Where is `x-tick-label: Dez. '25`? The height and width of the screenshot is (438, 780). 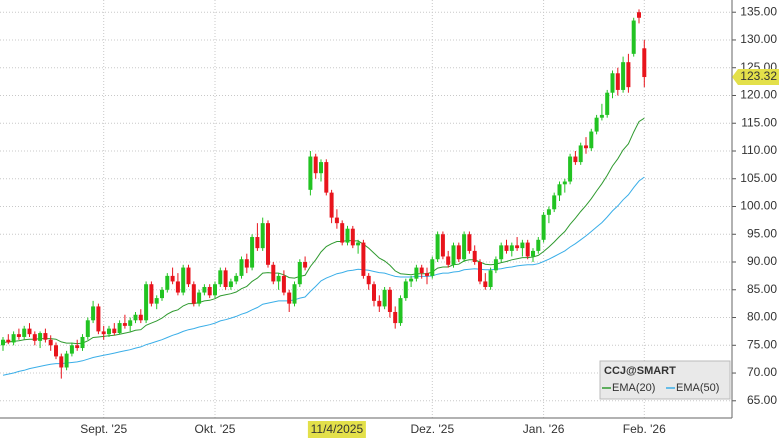 x-tick-label: Dez. '25 is located at coordinates (432, 429).